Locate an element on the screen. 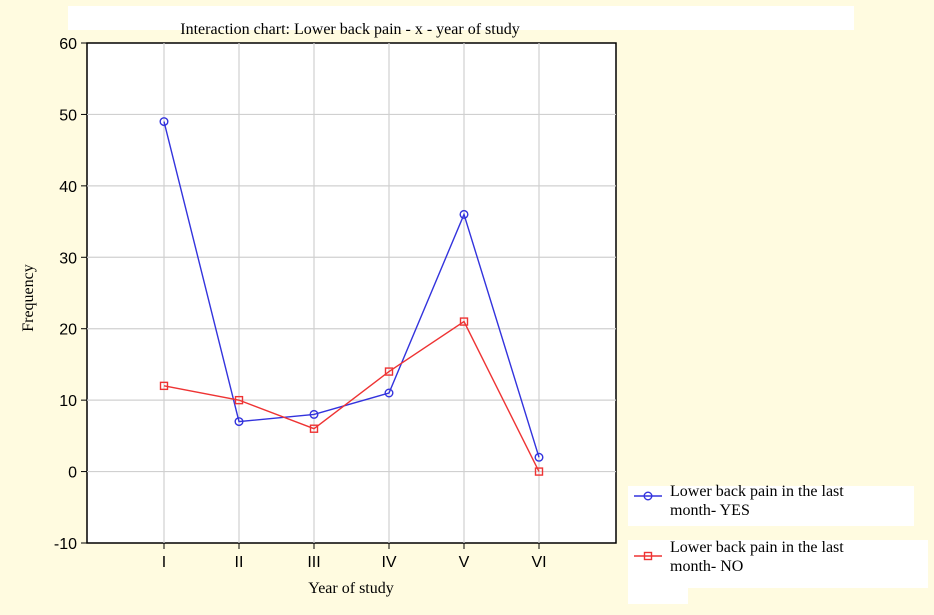  x-tick-label: IV is located at coordinates (388, 562).